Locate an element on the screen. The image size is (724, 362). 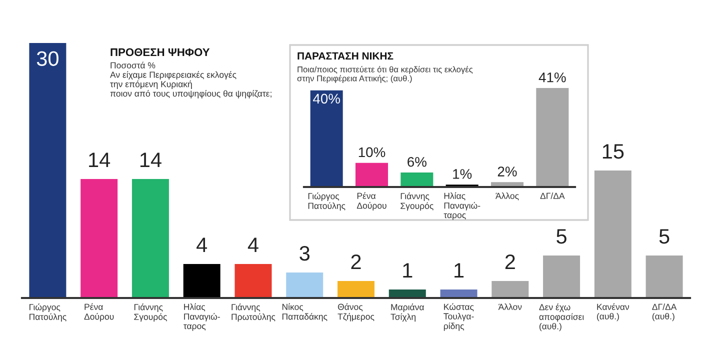
x-tick-label: ΔΓ/ΔΑ is located at coordinates (552, 195).